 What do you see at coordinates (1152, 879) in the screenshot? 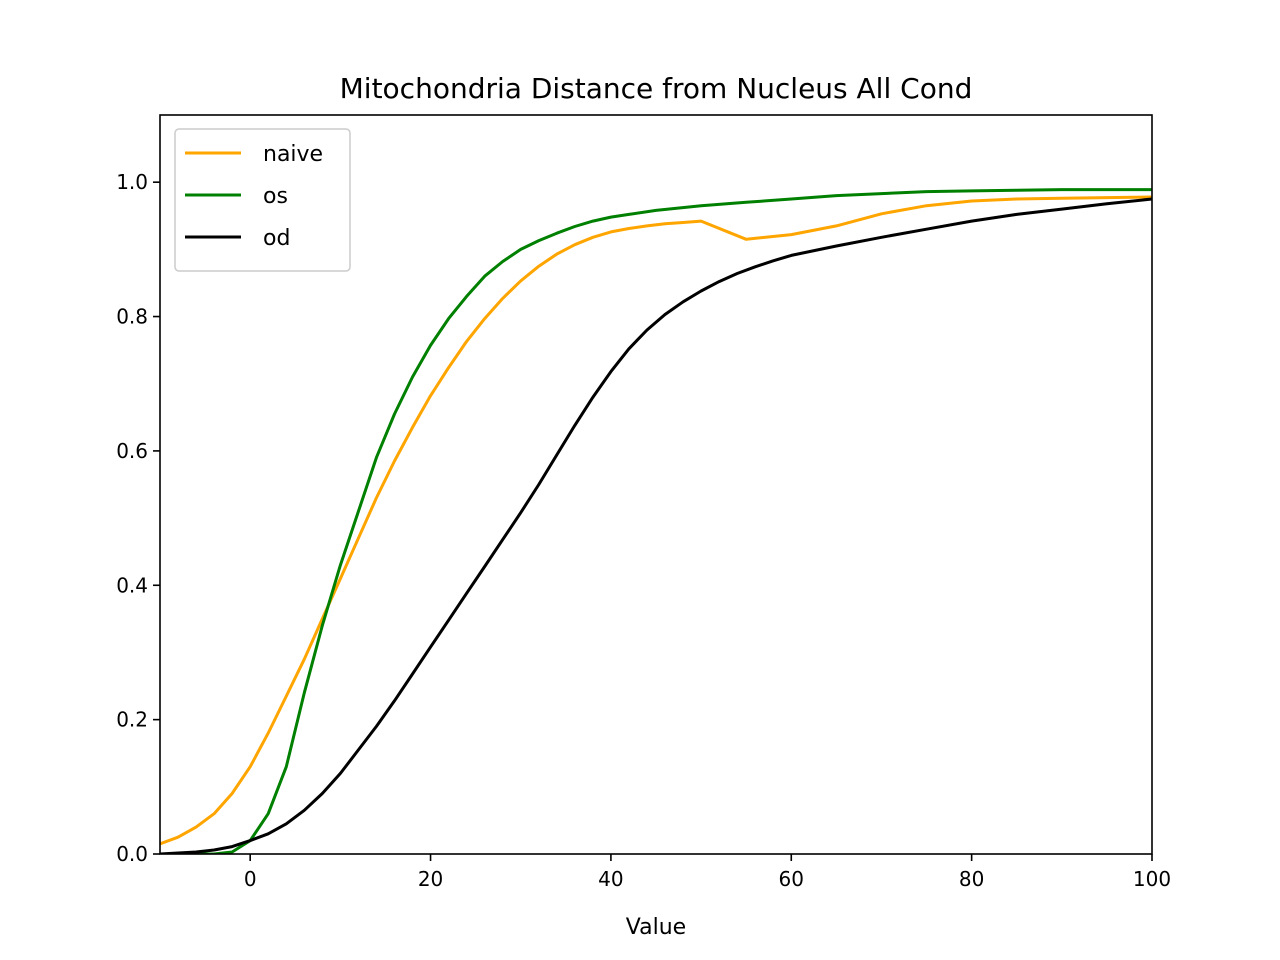
I see `x-tick-label: 100` at bounding box center [1152, 879].